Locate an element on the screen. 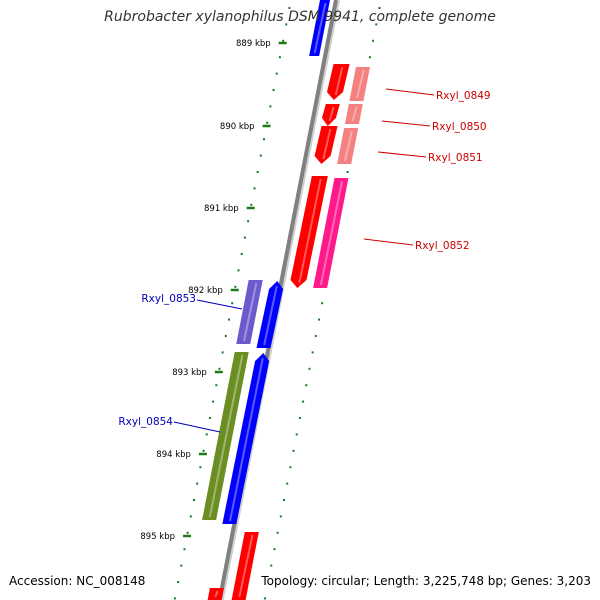  accession-label: Accession: NC_008148 is located at coordinates (77, 581).